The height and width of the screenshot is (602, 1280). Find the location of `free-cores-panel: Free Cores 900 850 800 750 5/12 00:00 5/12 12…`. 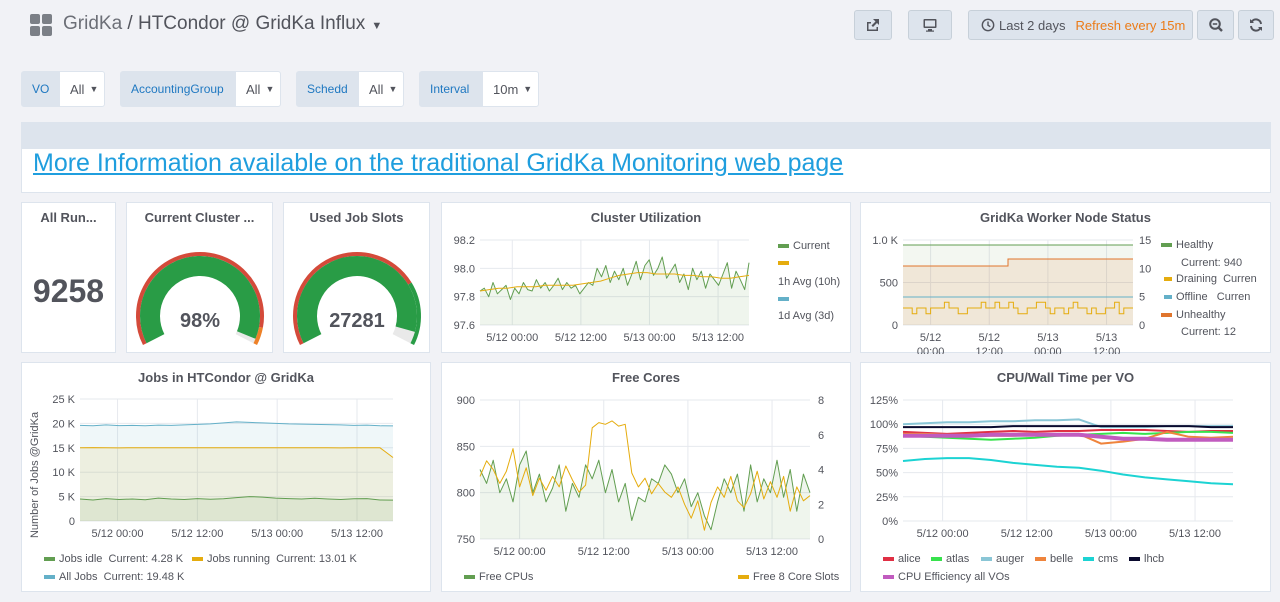

free-cores-panel: Free Cores 900 850 800 750 5/12 00:00 5/12 12… is located at coordinates (646, 477).